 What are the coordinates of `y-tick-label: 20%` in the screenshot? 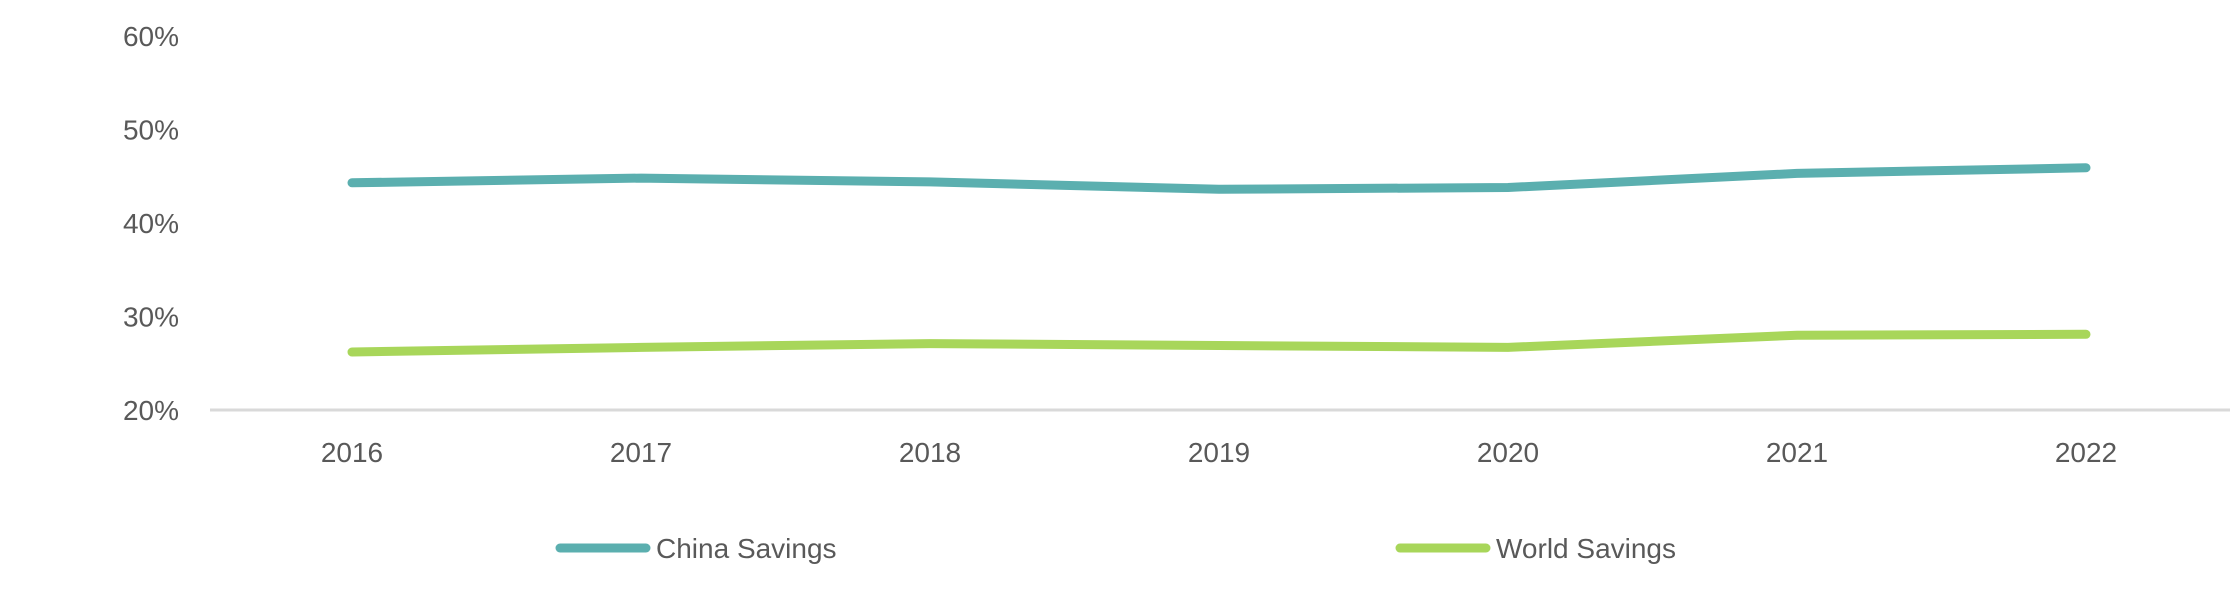 It's located at (151, 410).